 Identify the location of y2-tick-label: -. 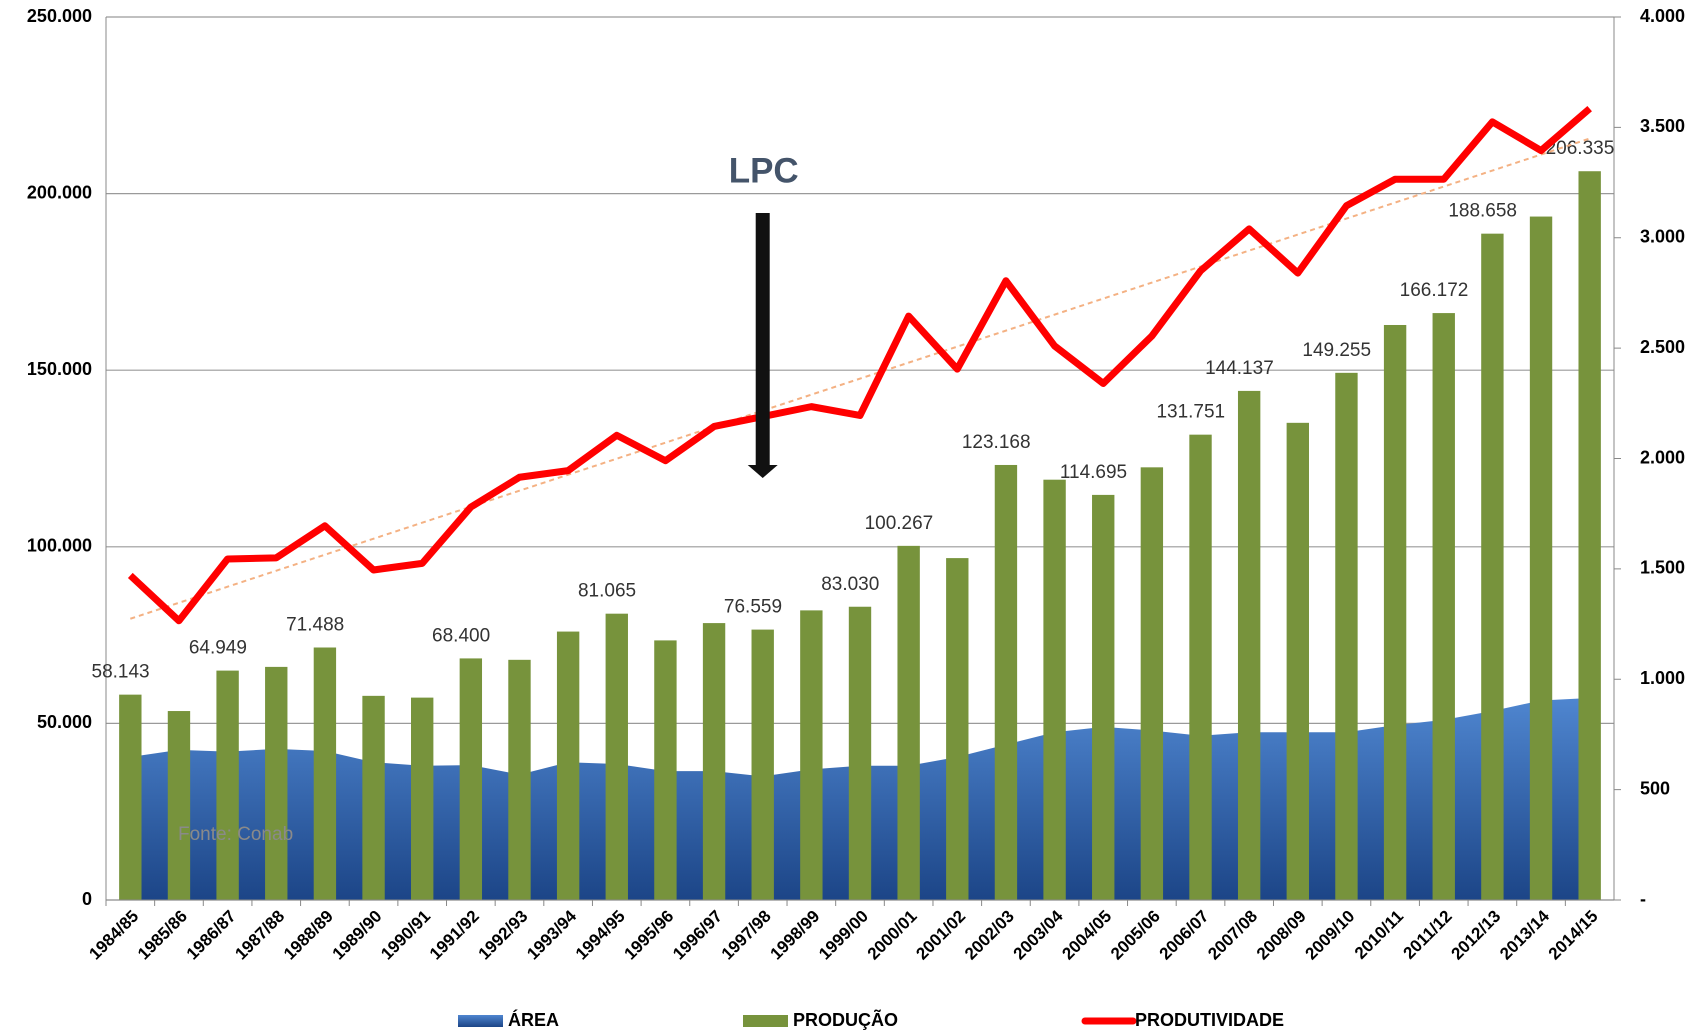
(1643, 899).